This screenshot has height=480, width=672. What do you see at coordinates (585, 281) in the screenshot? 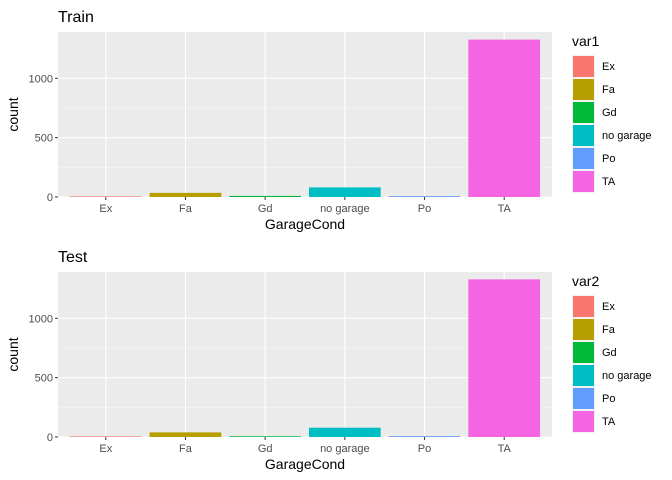
I see `legend-title: var2` at bounding box center [585, 281].